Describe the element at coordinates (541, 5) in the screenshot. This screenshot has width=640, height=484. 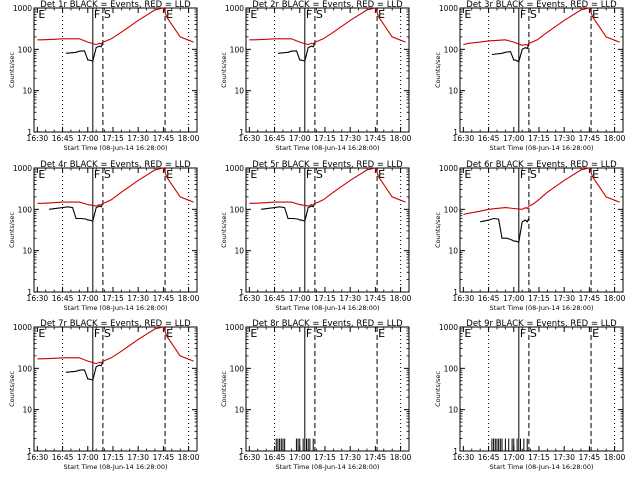
I see `chart-title: Det 3r BLACK = Events, RED = LLD` at that location.